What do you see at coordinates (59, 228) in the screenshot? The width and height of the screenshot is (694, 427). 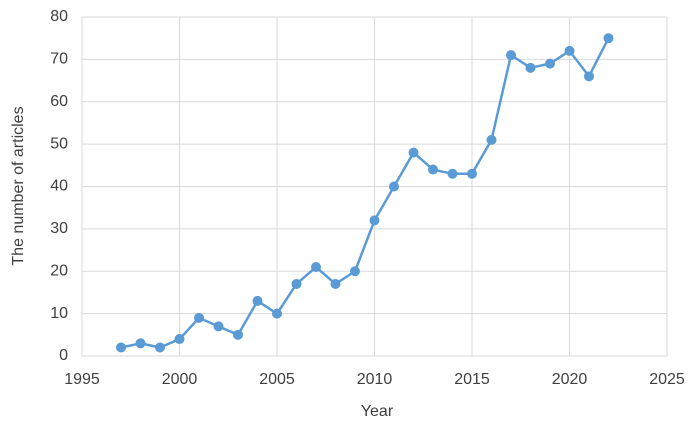 I see `y-tick-label: 30` at bounding box center [59, 228].